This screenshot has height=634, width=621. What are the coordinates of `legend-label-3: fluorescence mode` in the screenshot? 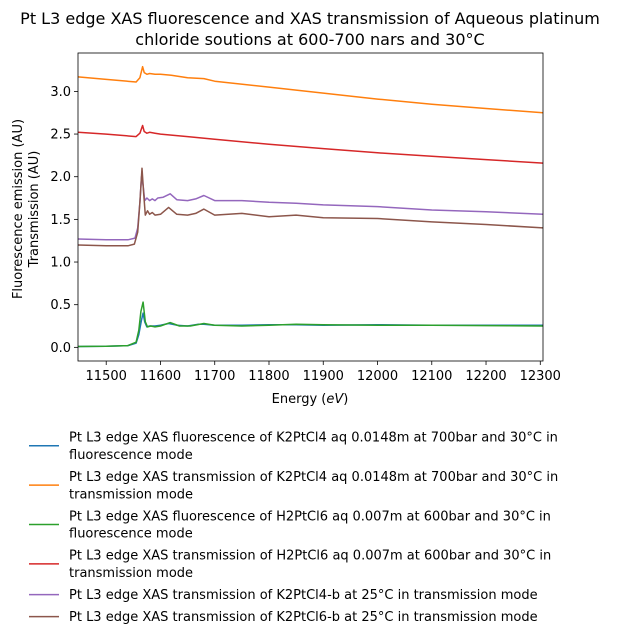 It's located at (131, 534).